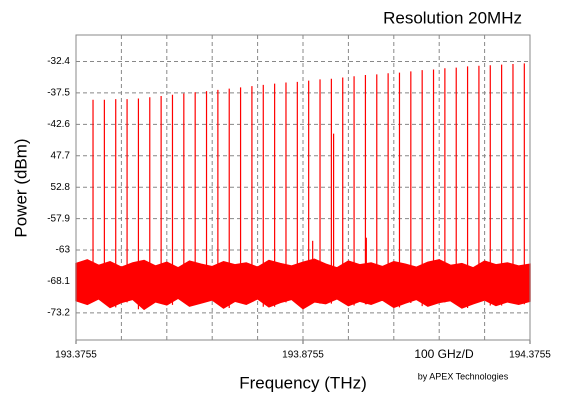 This screenshot has width=574, height=399. I want to click on y-tick-label: -63, so click(63, 250).